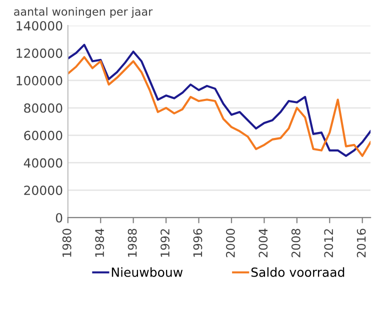 Image resolution: width=388 pixels, height=320 pixels. What do you see at coordinates (43, 191) in the screenshot?
I see `y-tick-label: 20000` at bounding box center [43, 191].